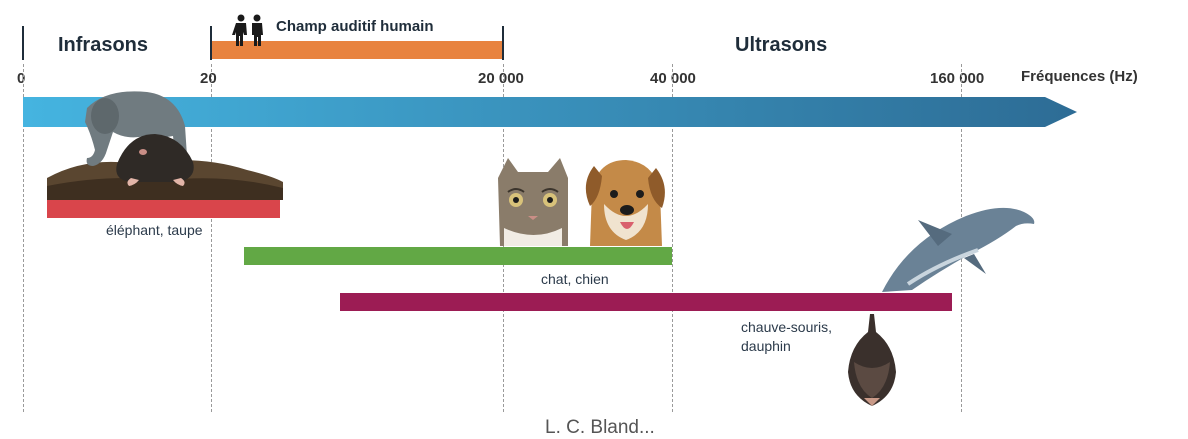 This screenshot has width=1188, height=439. I want to click on range-bar-bat-dolphin, so click(646, 302).